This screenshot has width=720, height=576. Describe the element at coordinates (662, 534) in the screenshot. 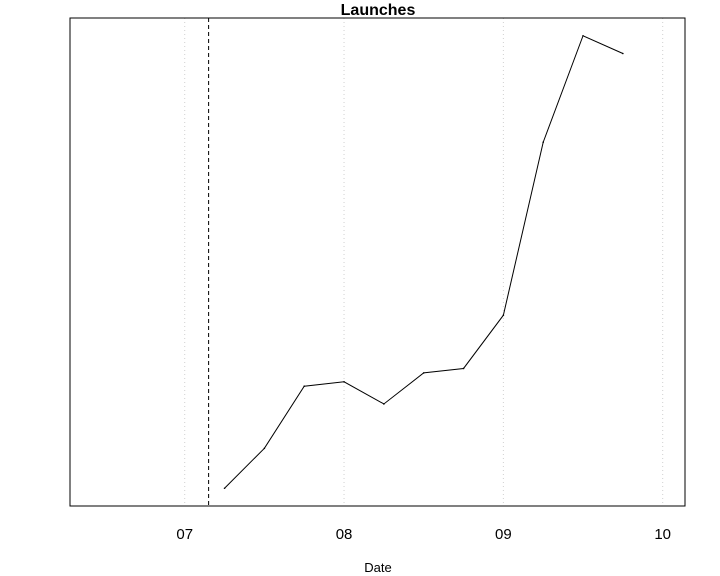

I see `x-tick-label: 10` at that location.